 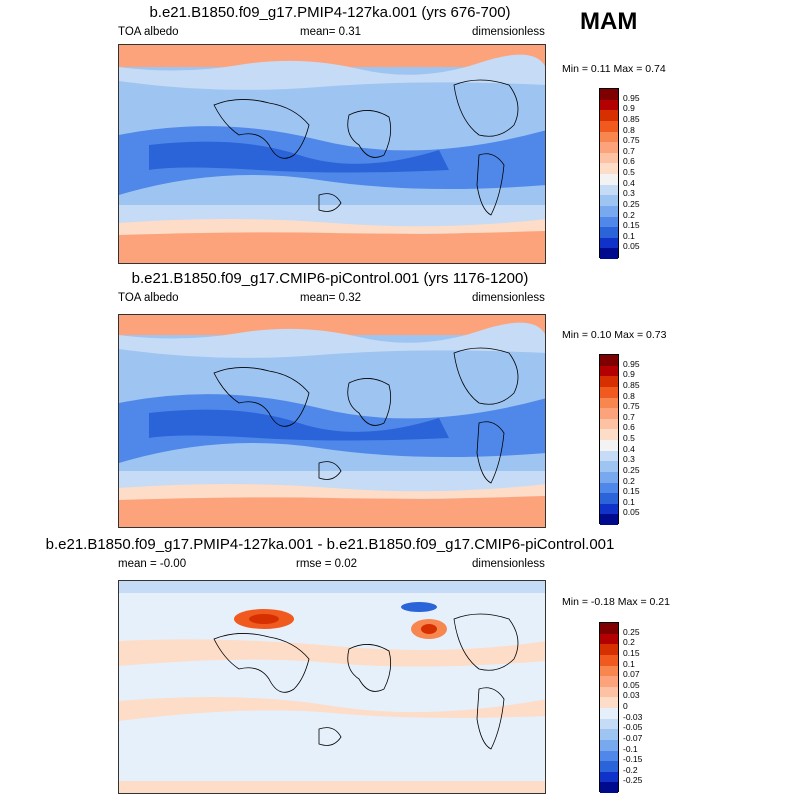 What do you see at coordinates (614, 69) in the screenshot?
I see `panel-1-minmax: Min = 0.11 Max = 0.74` at bounding box center [614, 69].